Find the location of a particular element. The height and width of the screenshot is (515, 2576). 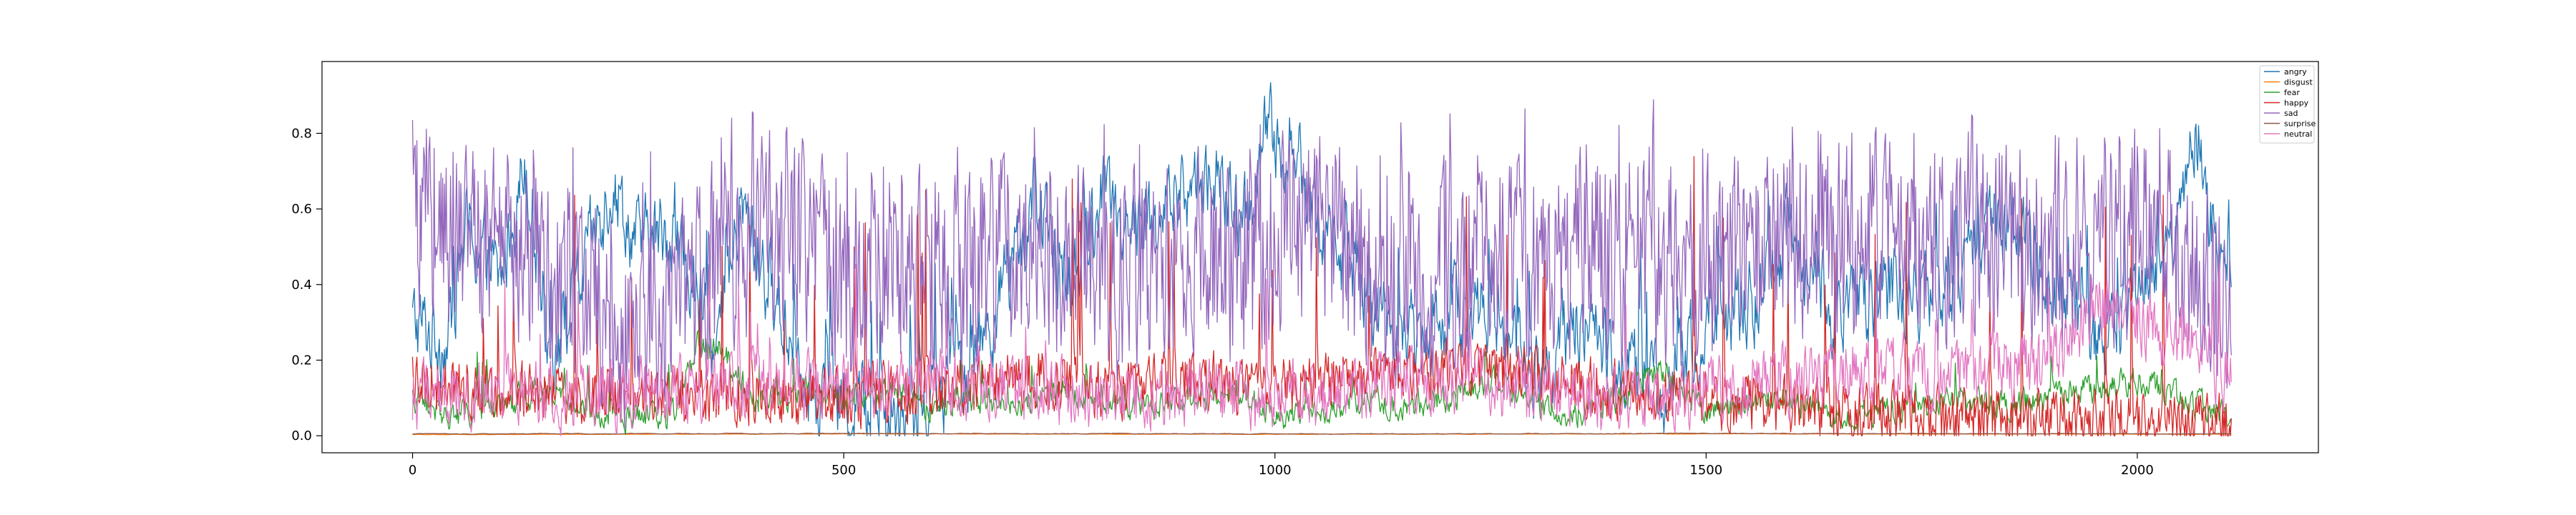

y-tick-label: 0.6 is located at coordinates (301, 210).